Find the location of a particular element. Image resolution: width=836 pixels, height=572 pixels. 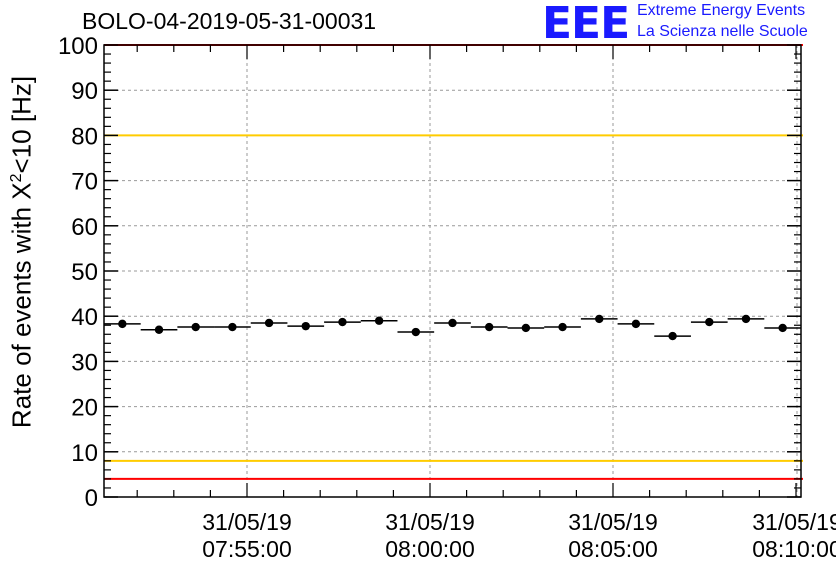

y-tick-label: 0 is located at coordinates (91, 498).